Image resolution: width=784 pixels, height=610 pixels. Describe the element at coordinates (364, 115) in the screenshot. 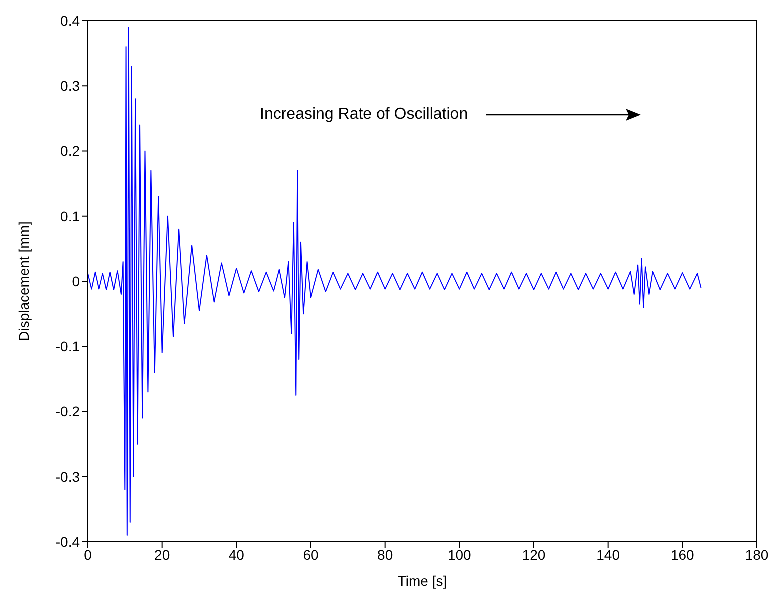

I see `annotation: Increasing Rate of Oscillation` at that location.